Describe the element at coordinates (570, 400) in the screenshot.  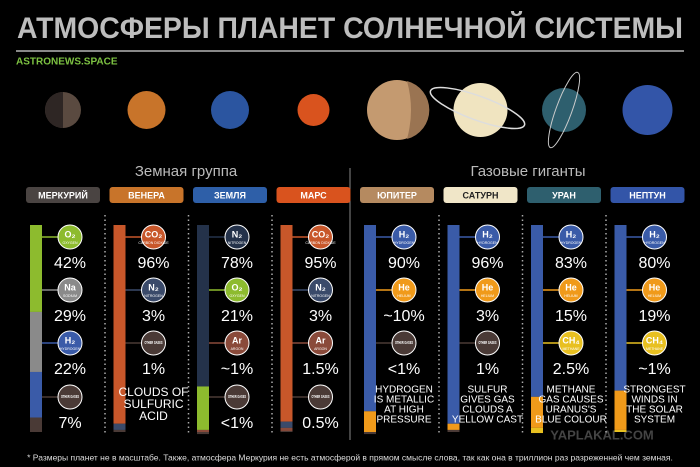
I see `note-line: GAS CAUSES` at that location.